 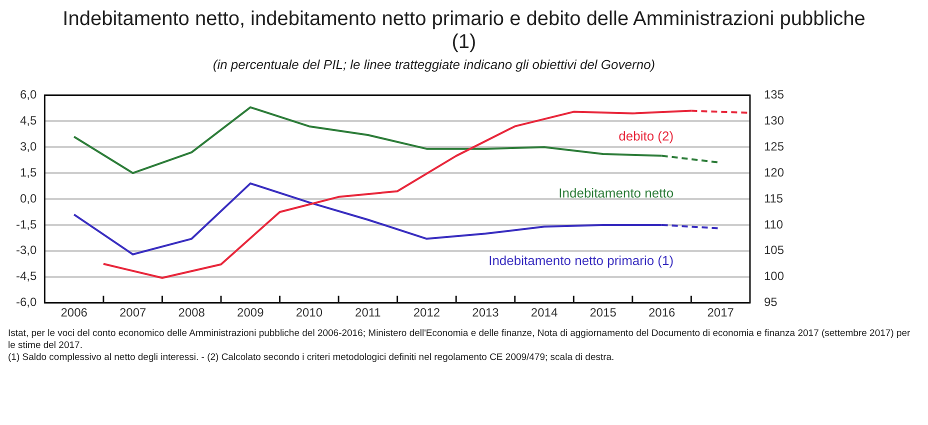 I want to click on x-tick-label: 2013, so click(x=486, y=312).